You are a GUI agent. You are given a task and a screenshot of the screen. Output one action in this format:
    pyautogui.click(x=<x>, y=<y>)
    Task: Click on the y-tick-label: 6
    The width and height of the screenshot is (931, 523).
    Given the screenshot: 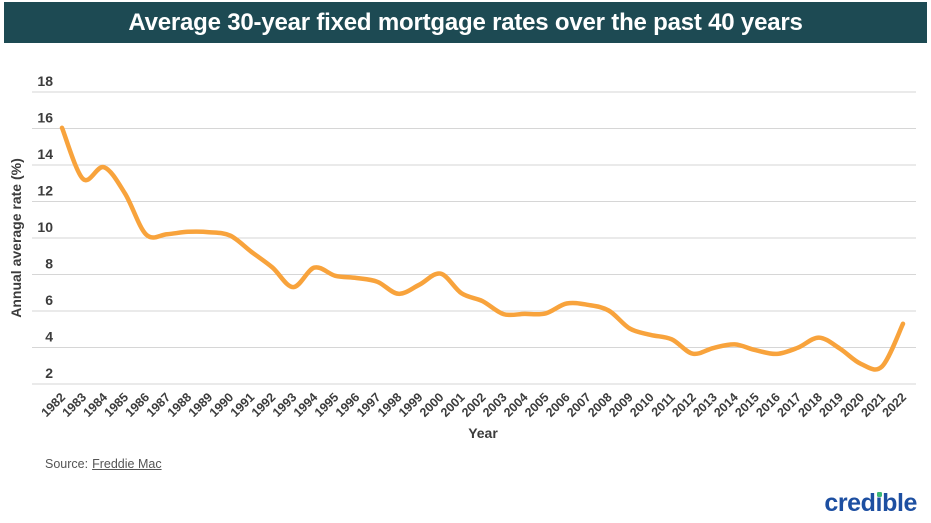 What is the action you would take?
    pyautogui.click(x=49, y=300)
    